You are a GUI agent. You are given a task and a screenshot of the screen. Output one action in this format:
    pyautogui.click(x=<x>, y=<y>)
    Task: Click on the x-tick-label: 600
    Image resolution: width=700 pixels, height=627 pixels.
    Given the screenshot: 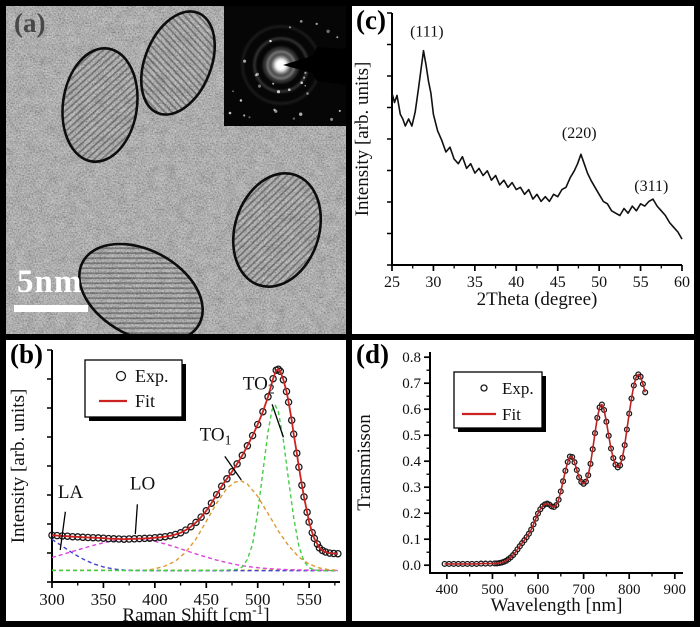 What is the action you would take?
    pyautogui.click(x=538, y=590)
    